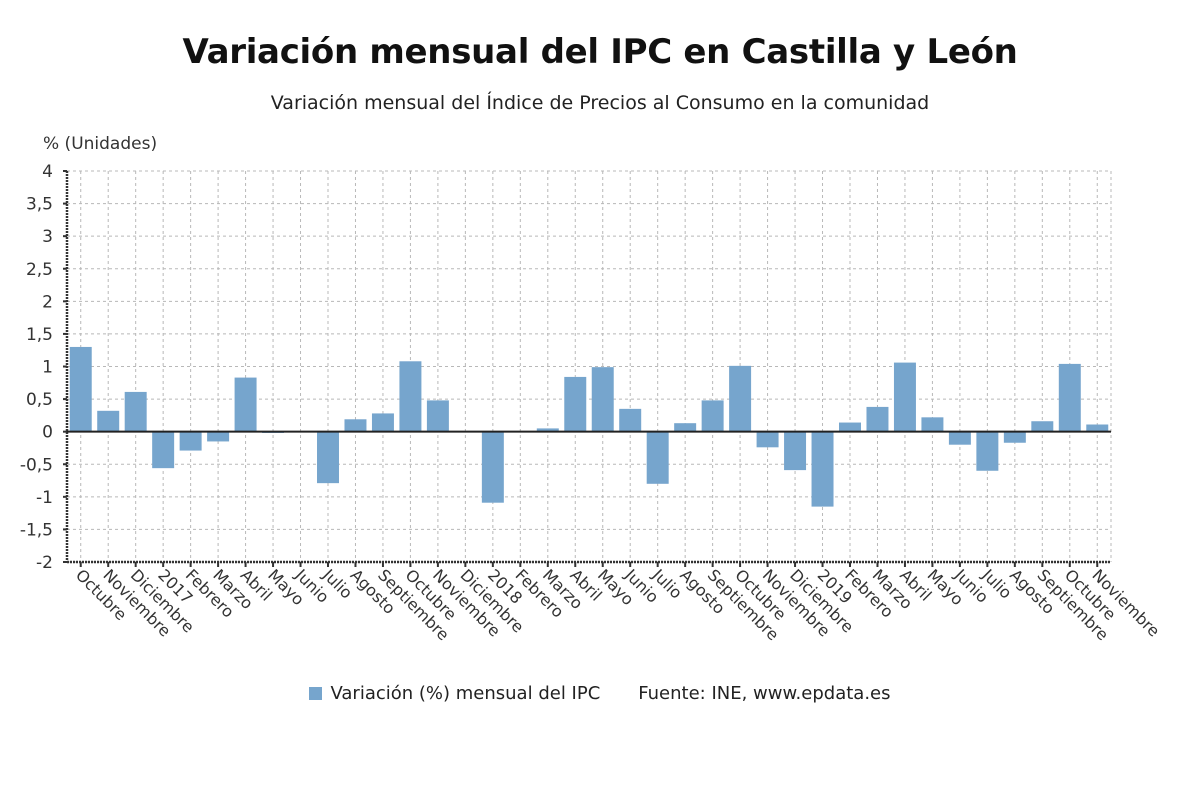 The width and height of the screenshot is (1200, 808). I want to click on source-label: Fuente: INE, www.epdata.es, so click(764, 693).